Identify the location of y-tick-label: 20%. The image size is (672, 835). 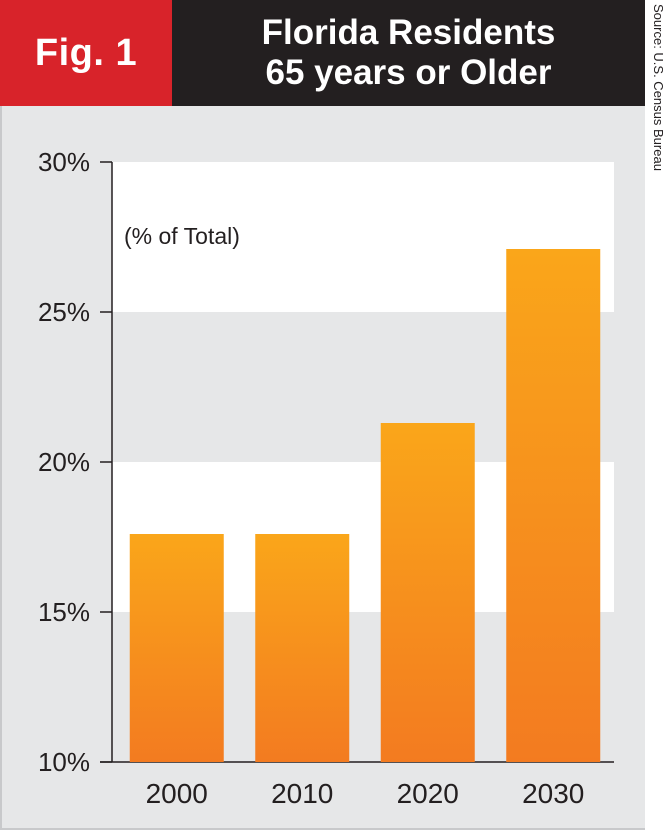
(64, 462).